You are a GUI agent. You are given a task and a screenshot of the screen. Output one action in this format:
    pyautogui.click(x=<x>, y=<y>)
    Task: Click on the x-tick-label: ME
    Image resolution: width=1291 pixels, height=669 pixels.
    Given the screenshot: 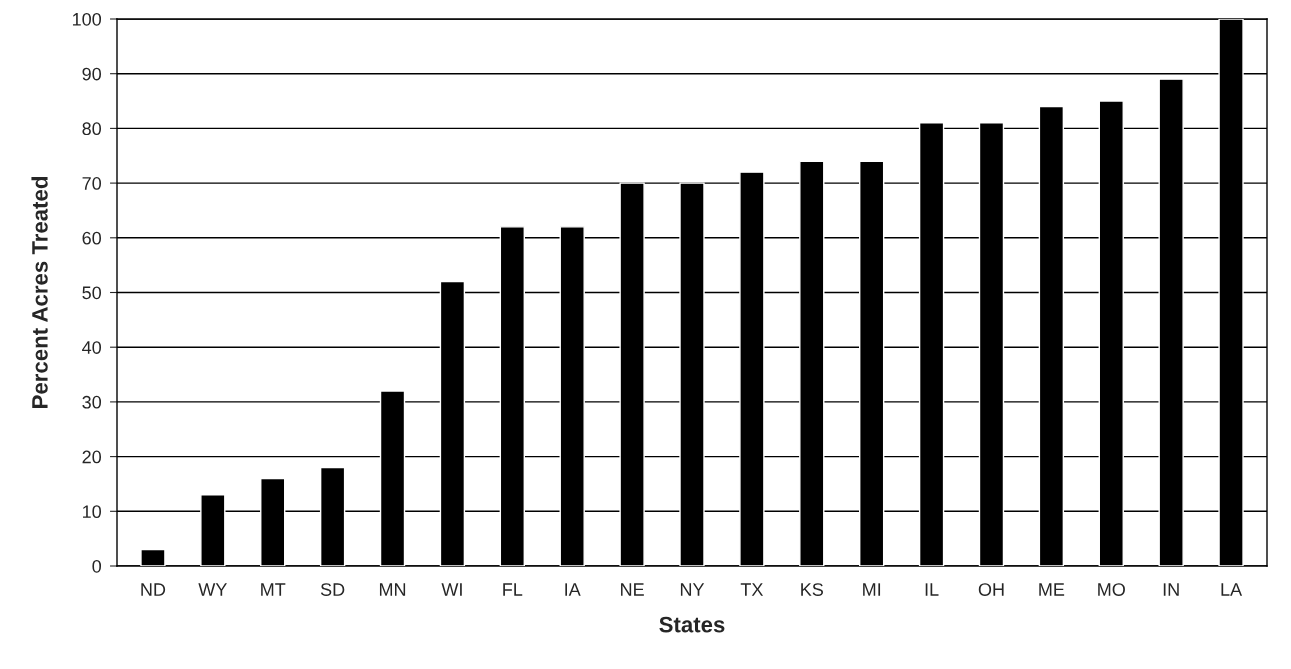 What is the action you would take?
    pyautogui.click(x=1052, y=589)
    